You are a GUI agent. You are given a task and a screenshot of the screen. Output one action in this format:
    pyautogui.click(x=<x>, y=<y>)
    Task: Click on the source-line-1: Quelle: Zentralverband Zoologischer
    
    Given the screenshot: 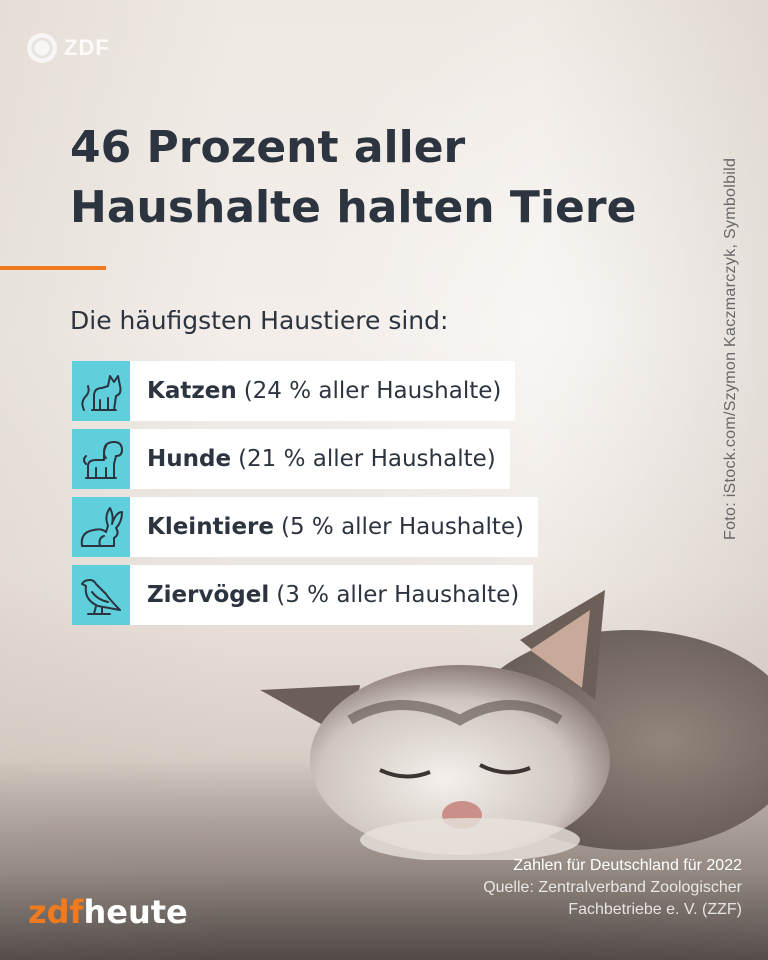 What is the action you would take?
    pyautogui.click(x=612, y=887)
    